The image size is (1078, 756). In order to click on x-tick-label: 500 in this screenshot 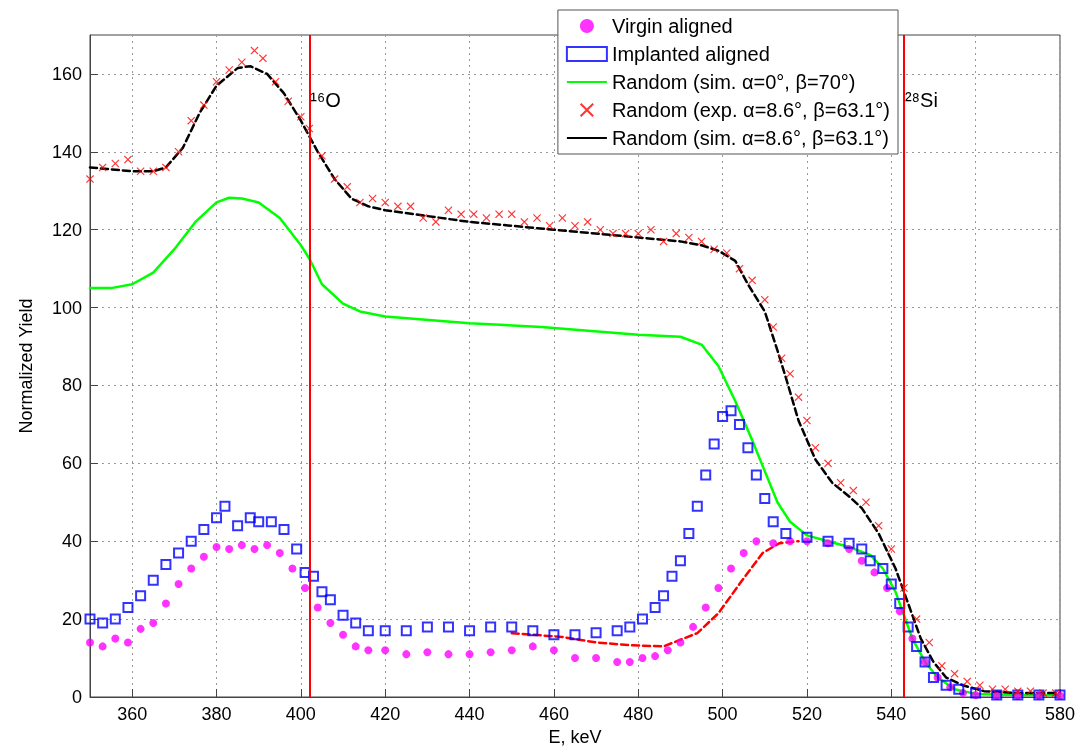, I will do `click(722, 714)`.